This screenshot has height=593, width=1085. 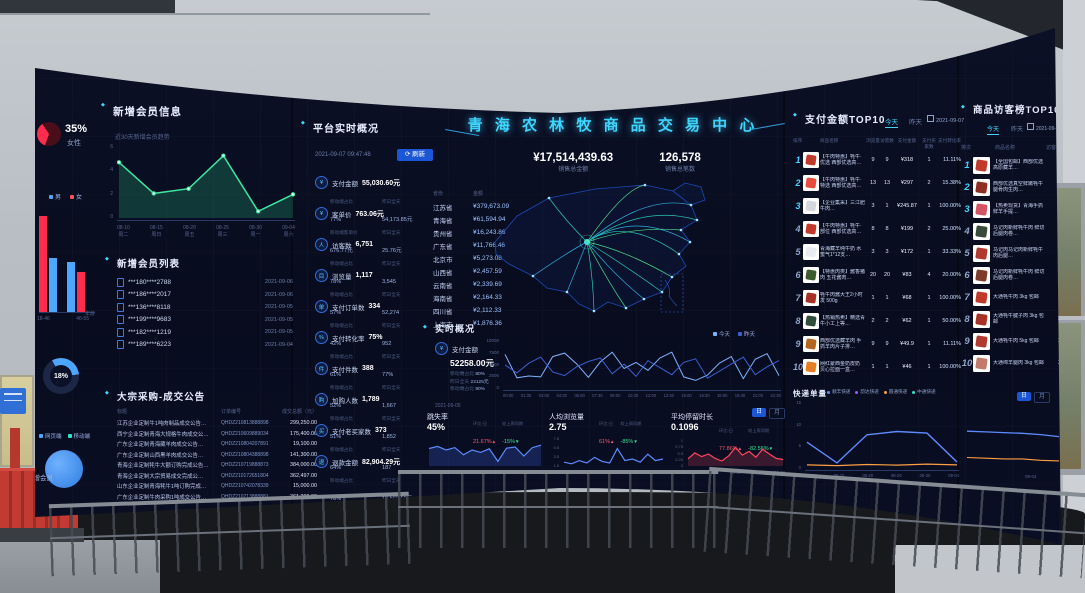 I want to click on col-header: 标题, so click(x=122, y=412).